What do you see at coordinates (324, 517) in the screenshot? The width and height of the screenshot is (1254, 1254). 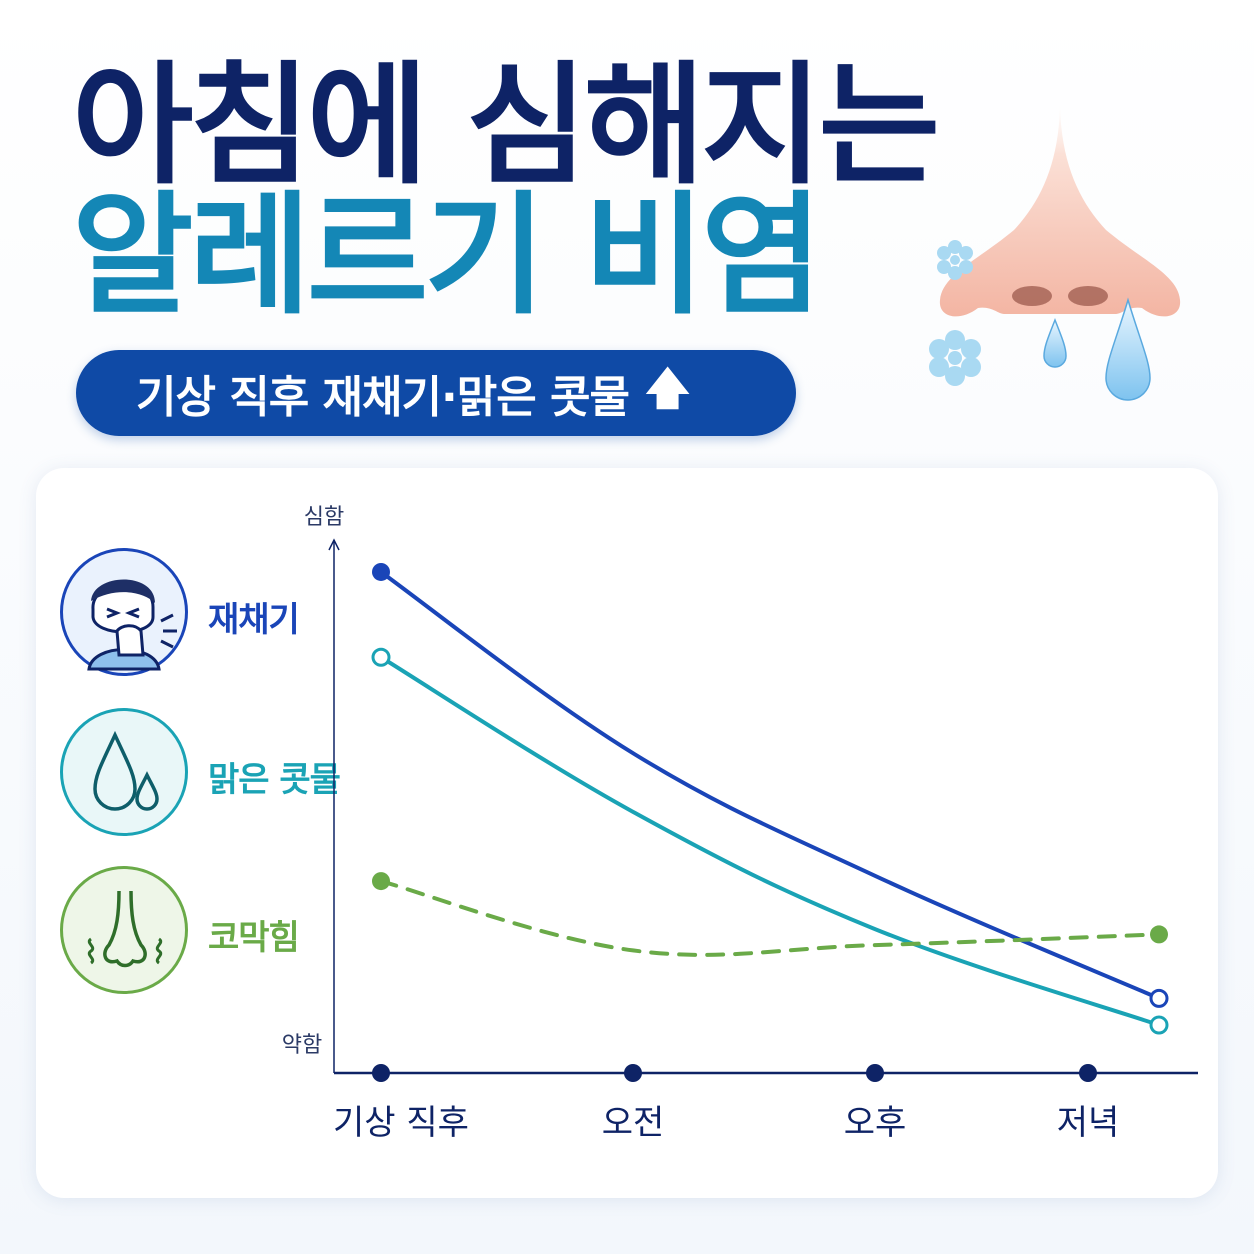 I see `y-axis-label-top: 심함` at bounding box center [324, 517].